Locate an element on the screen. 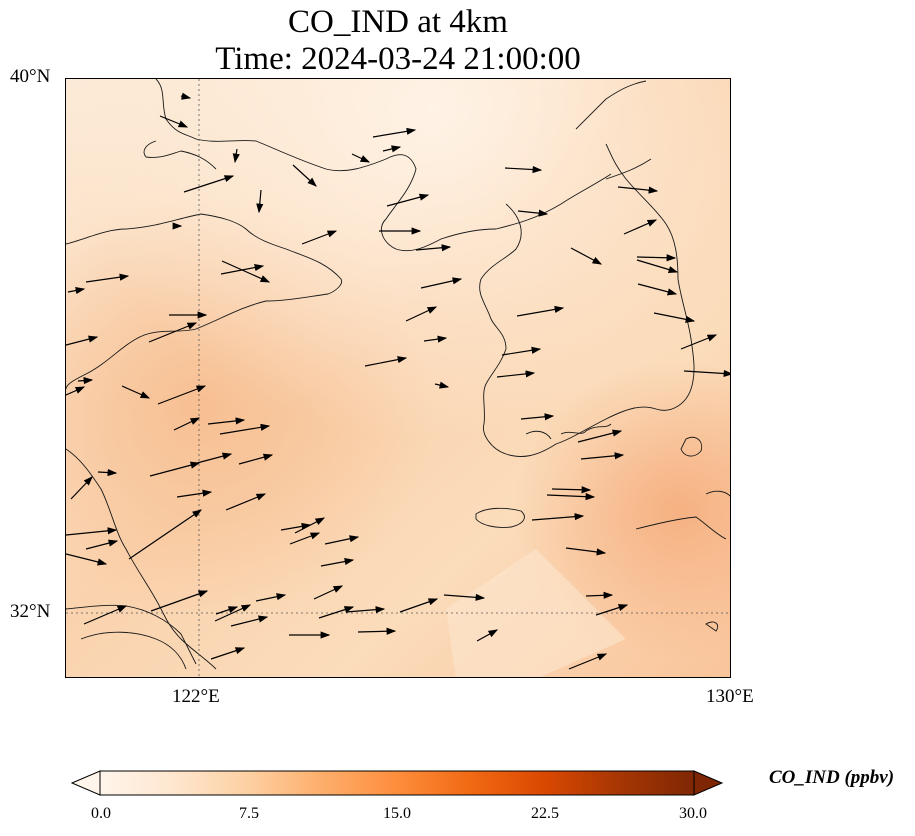 The width and height of the screenshot is (915, 836). lon-tick-130e: 130°E is located at coordinates (730, 696).